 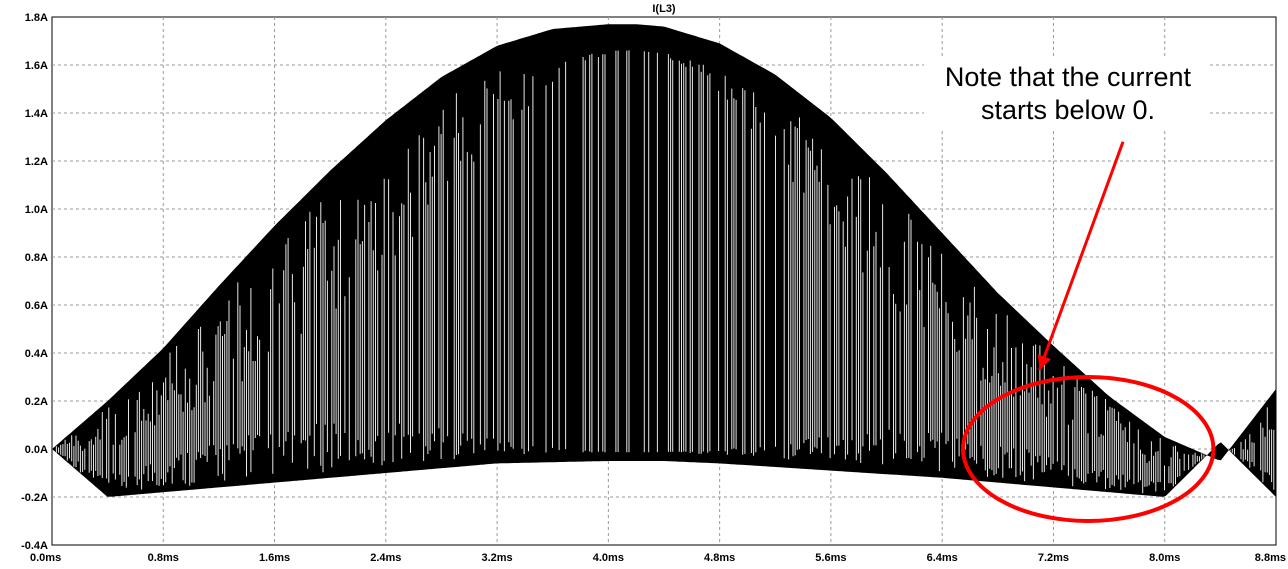 I want to click on x-tick-label: 3.2ms, so click(x=496, y=558).